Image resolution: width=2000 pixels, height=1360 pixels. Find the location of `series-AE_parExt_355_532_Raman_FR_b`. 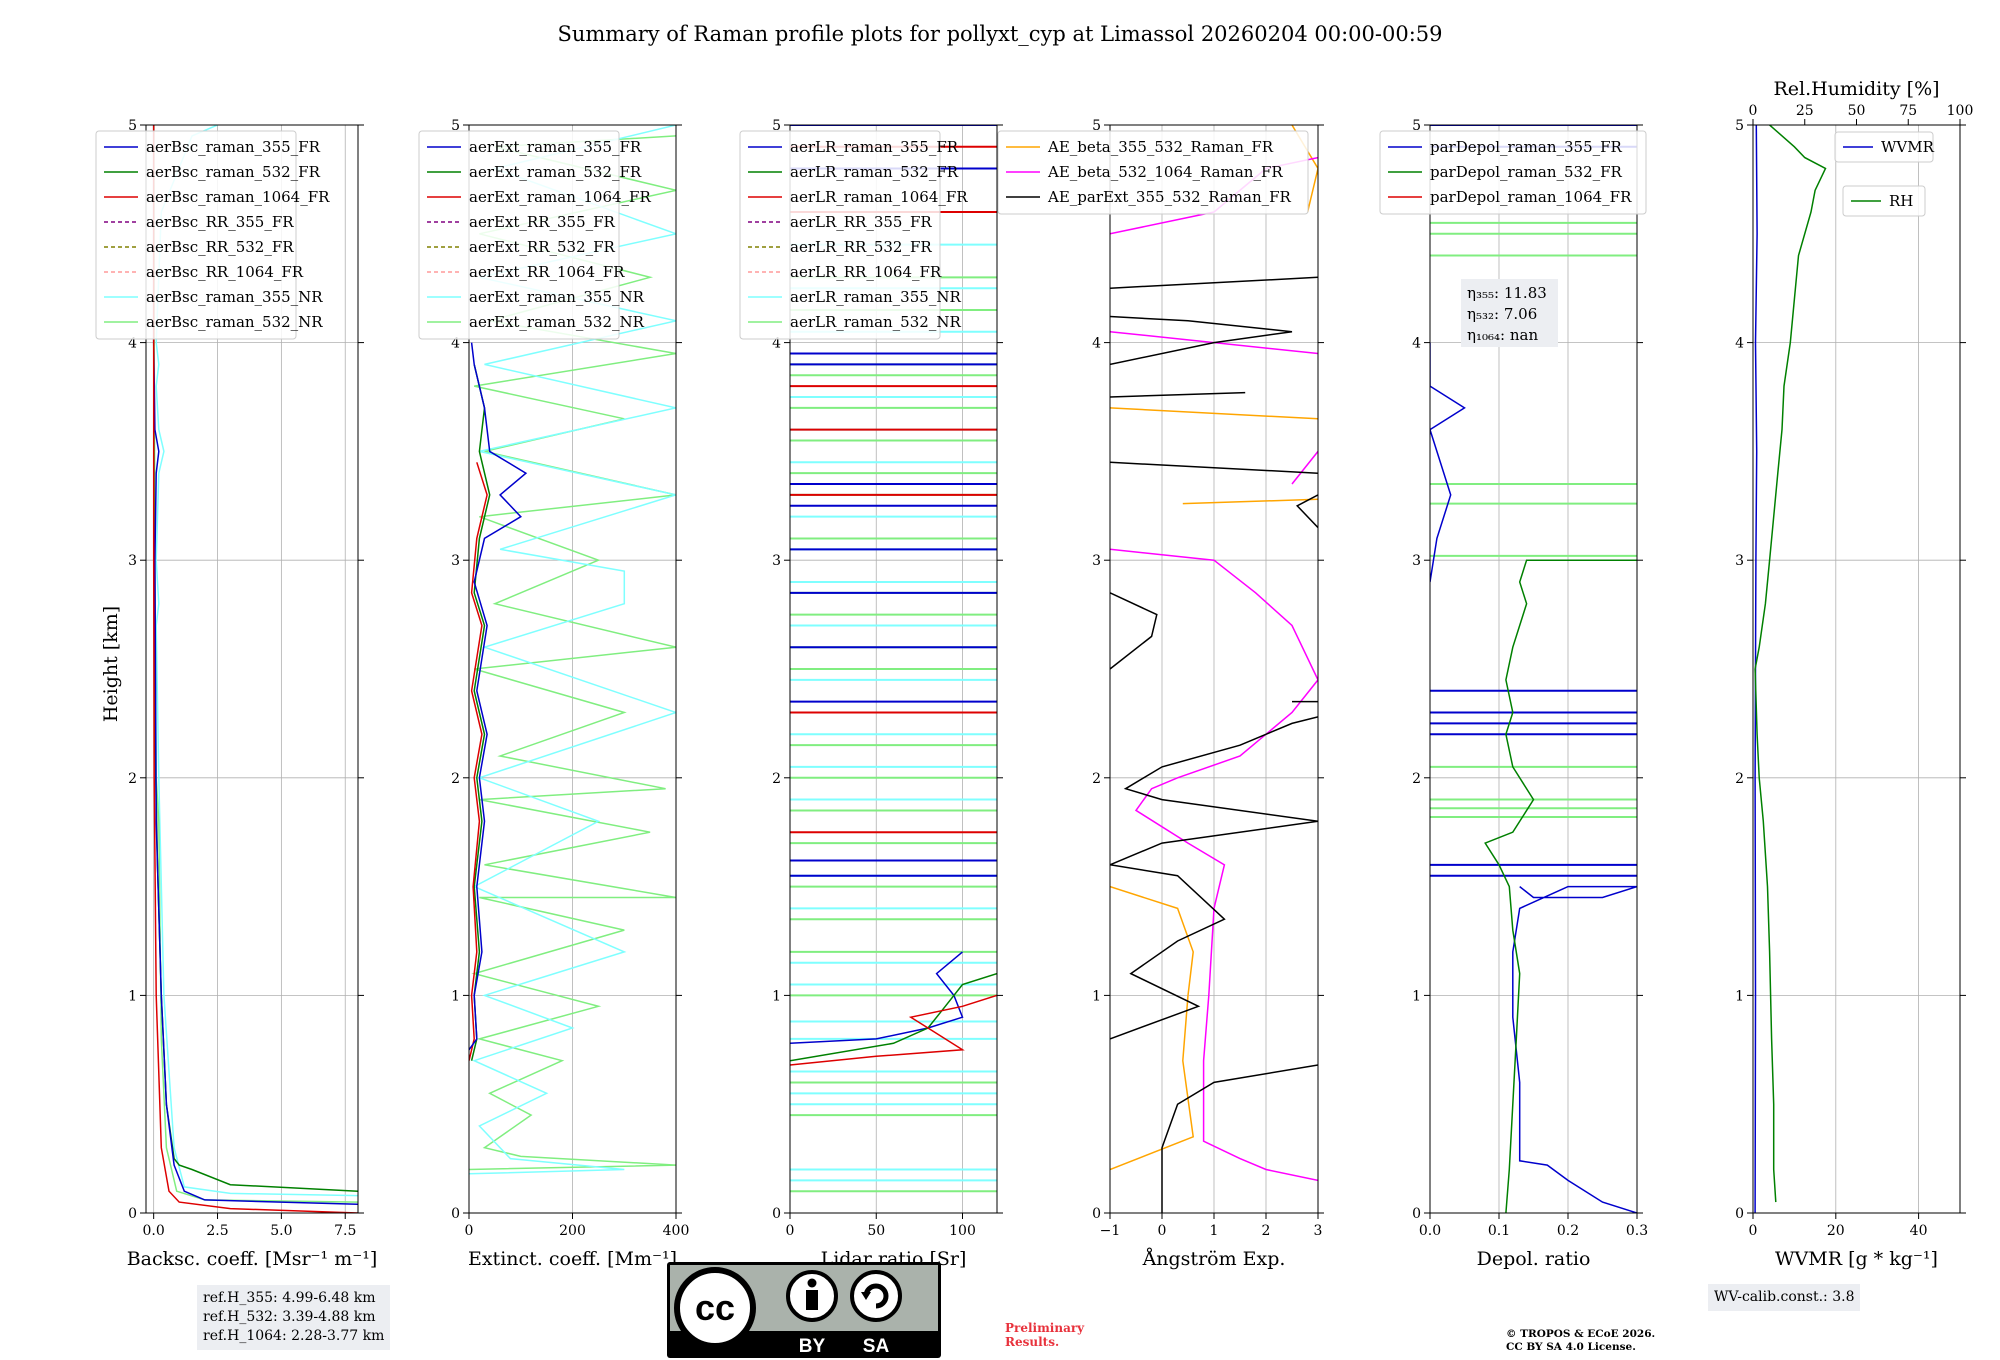

series-AE_parExt_355_532_Raman_FR_b is located at coordinates (1214, 878).